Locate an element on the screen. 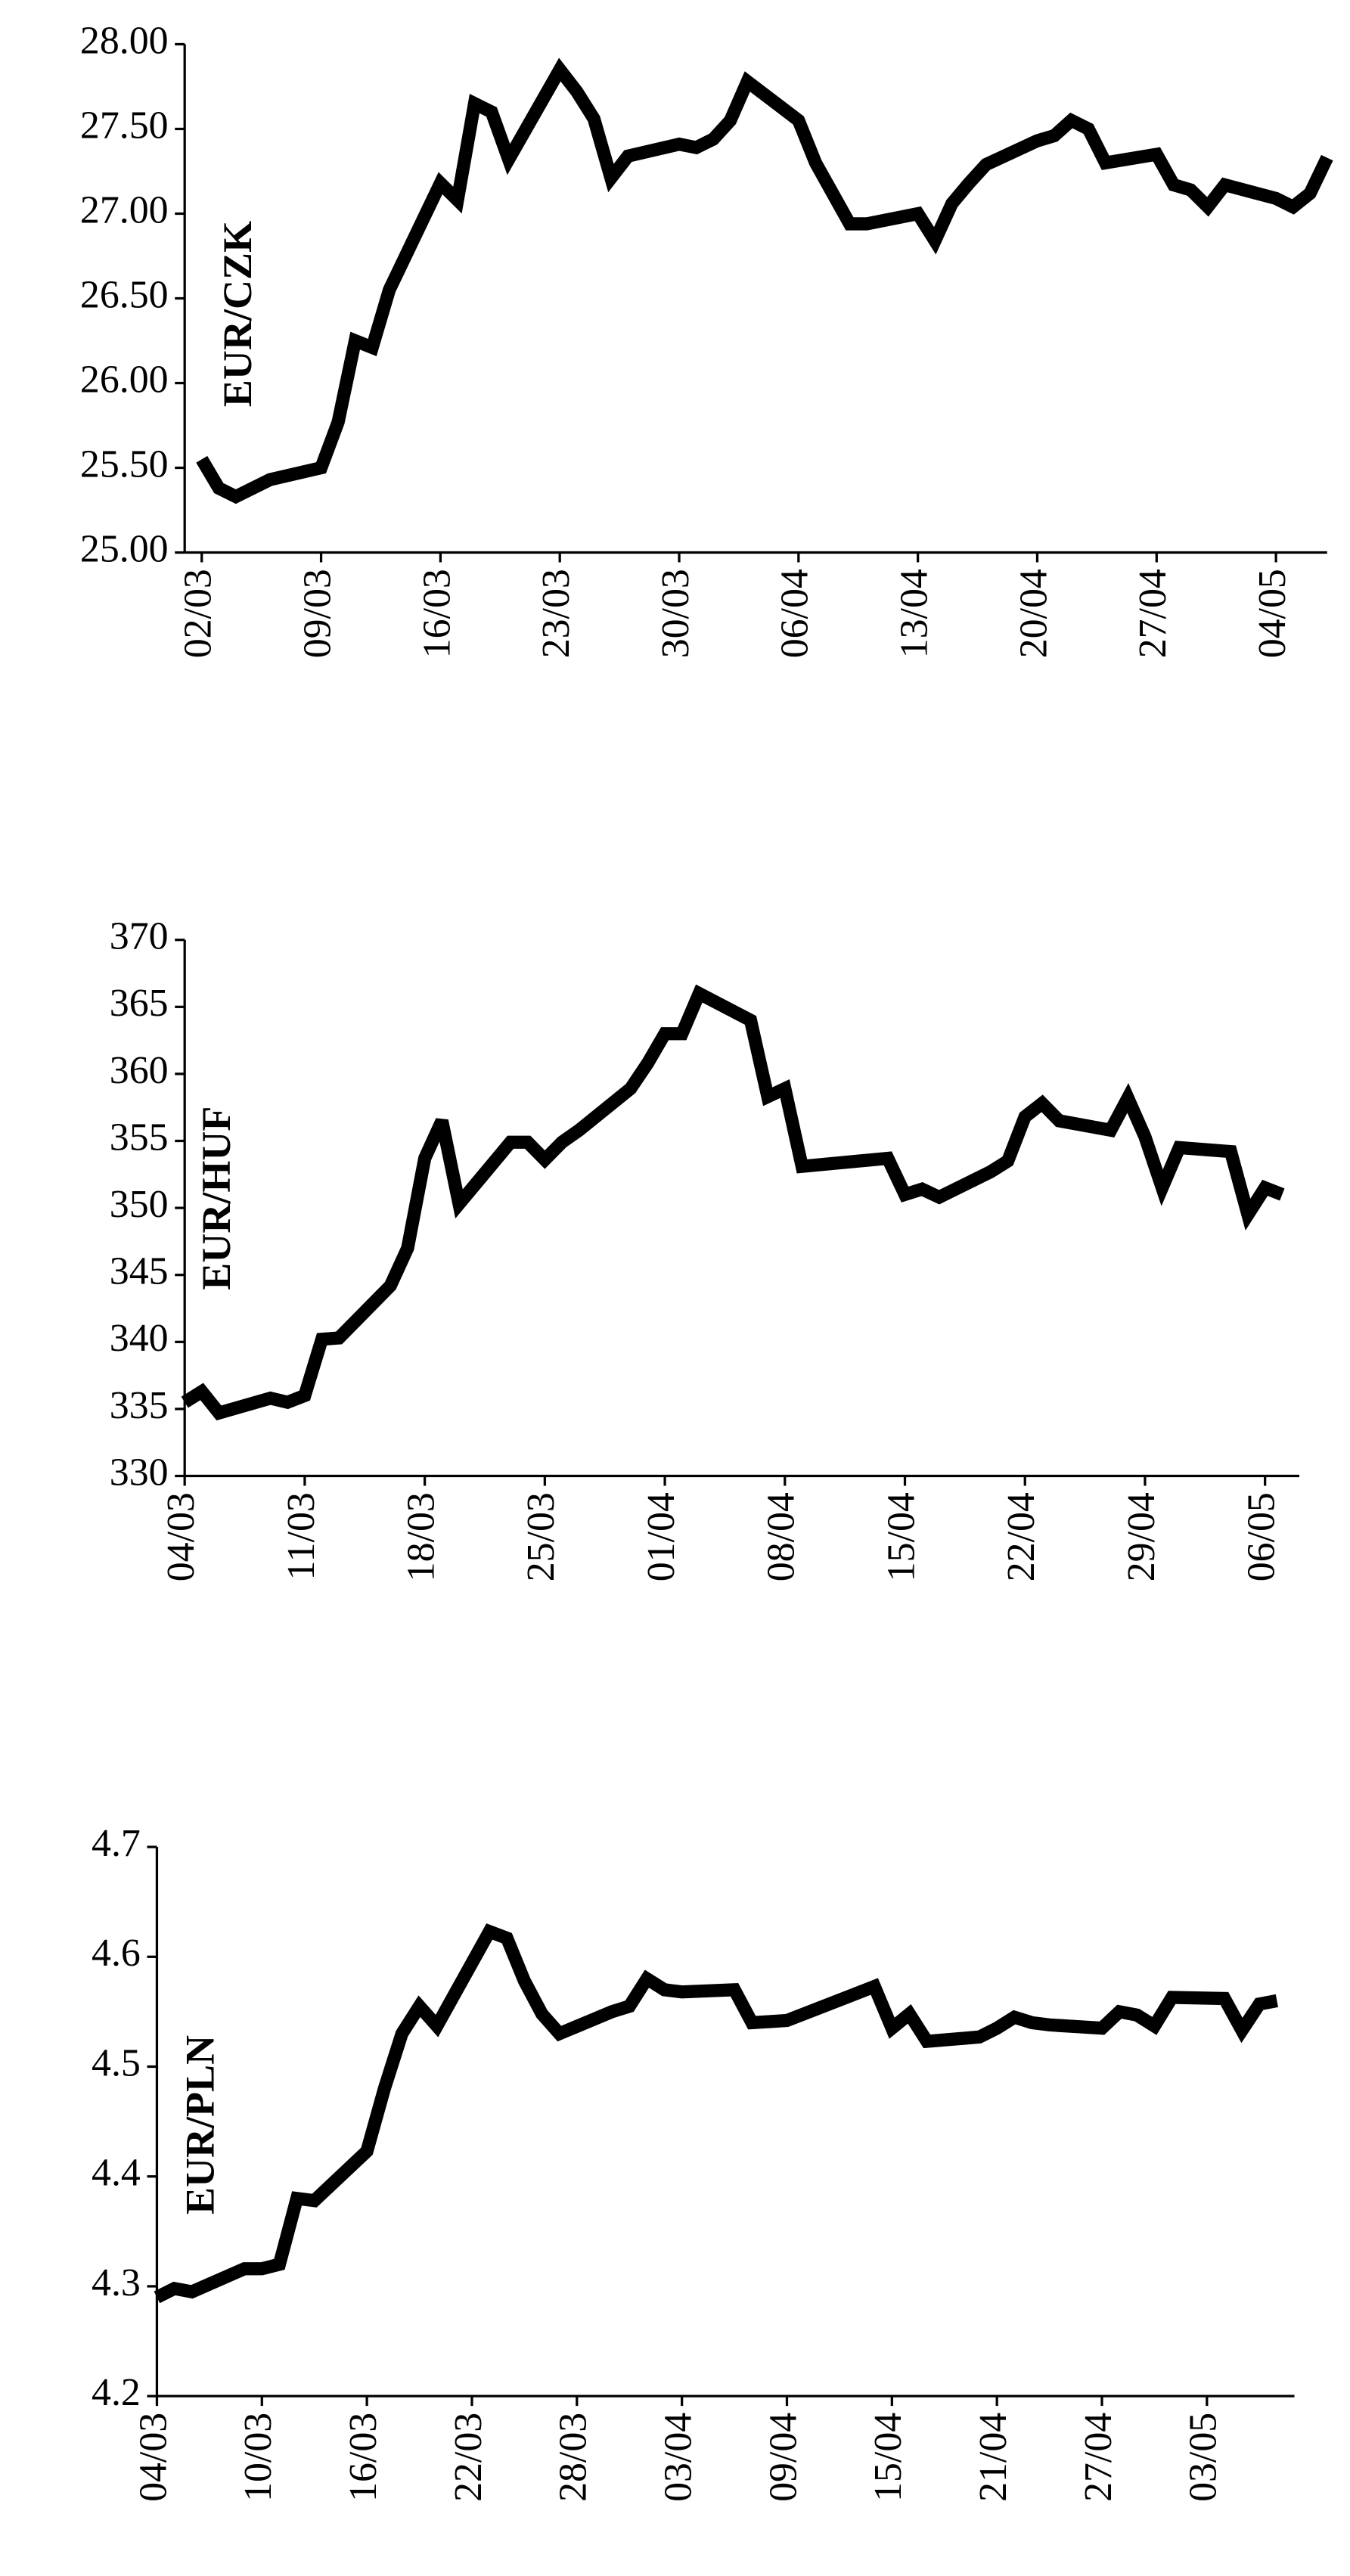  y-tick-label: 4.2 is located at coordinates (116, 2392).